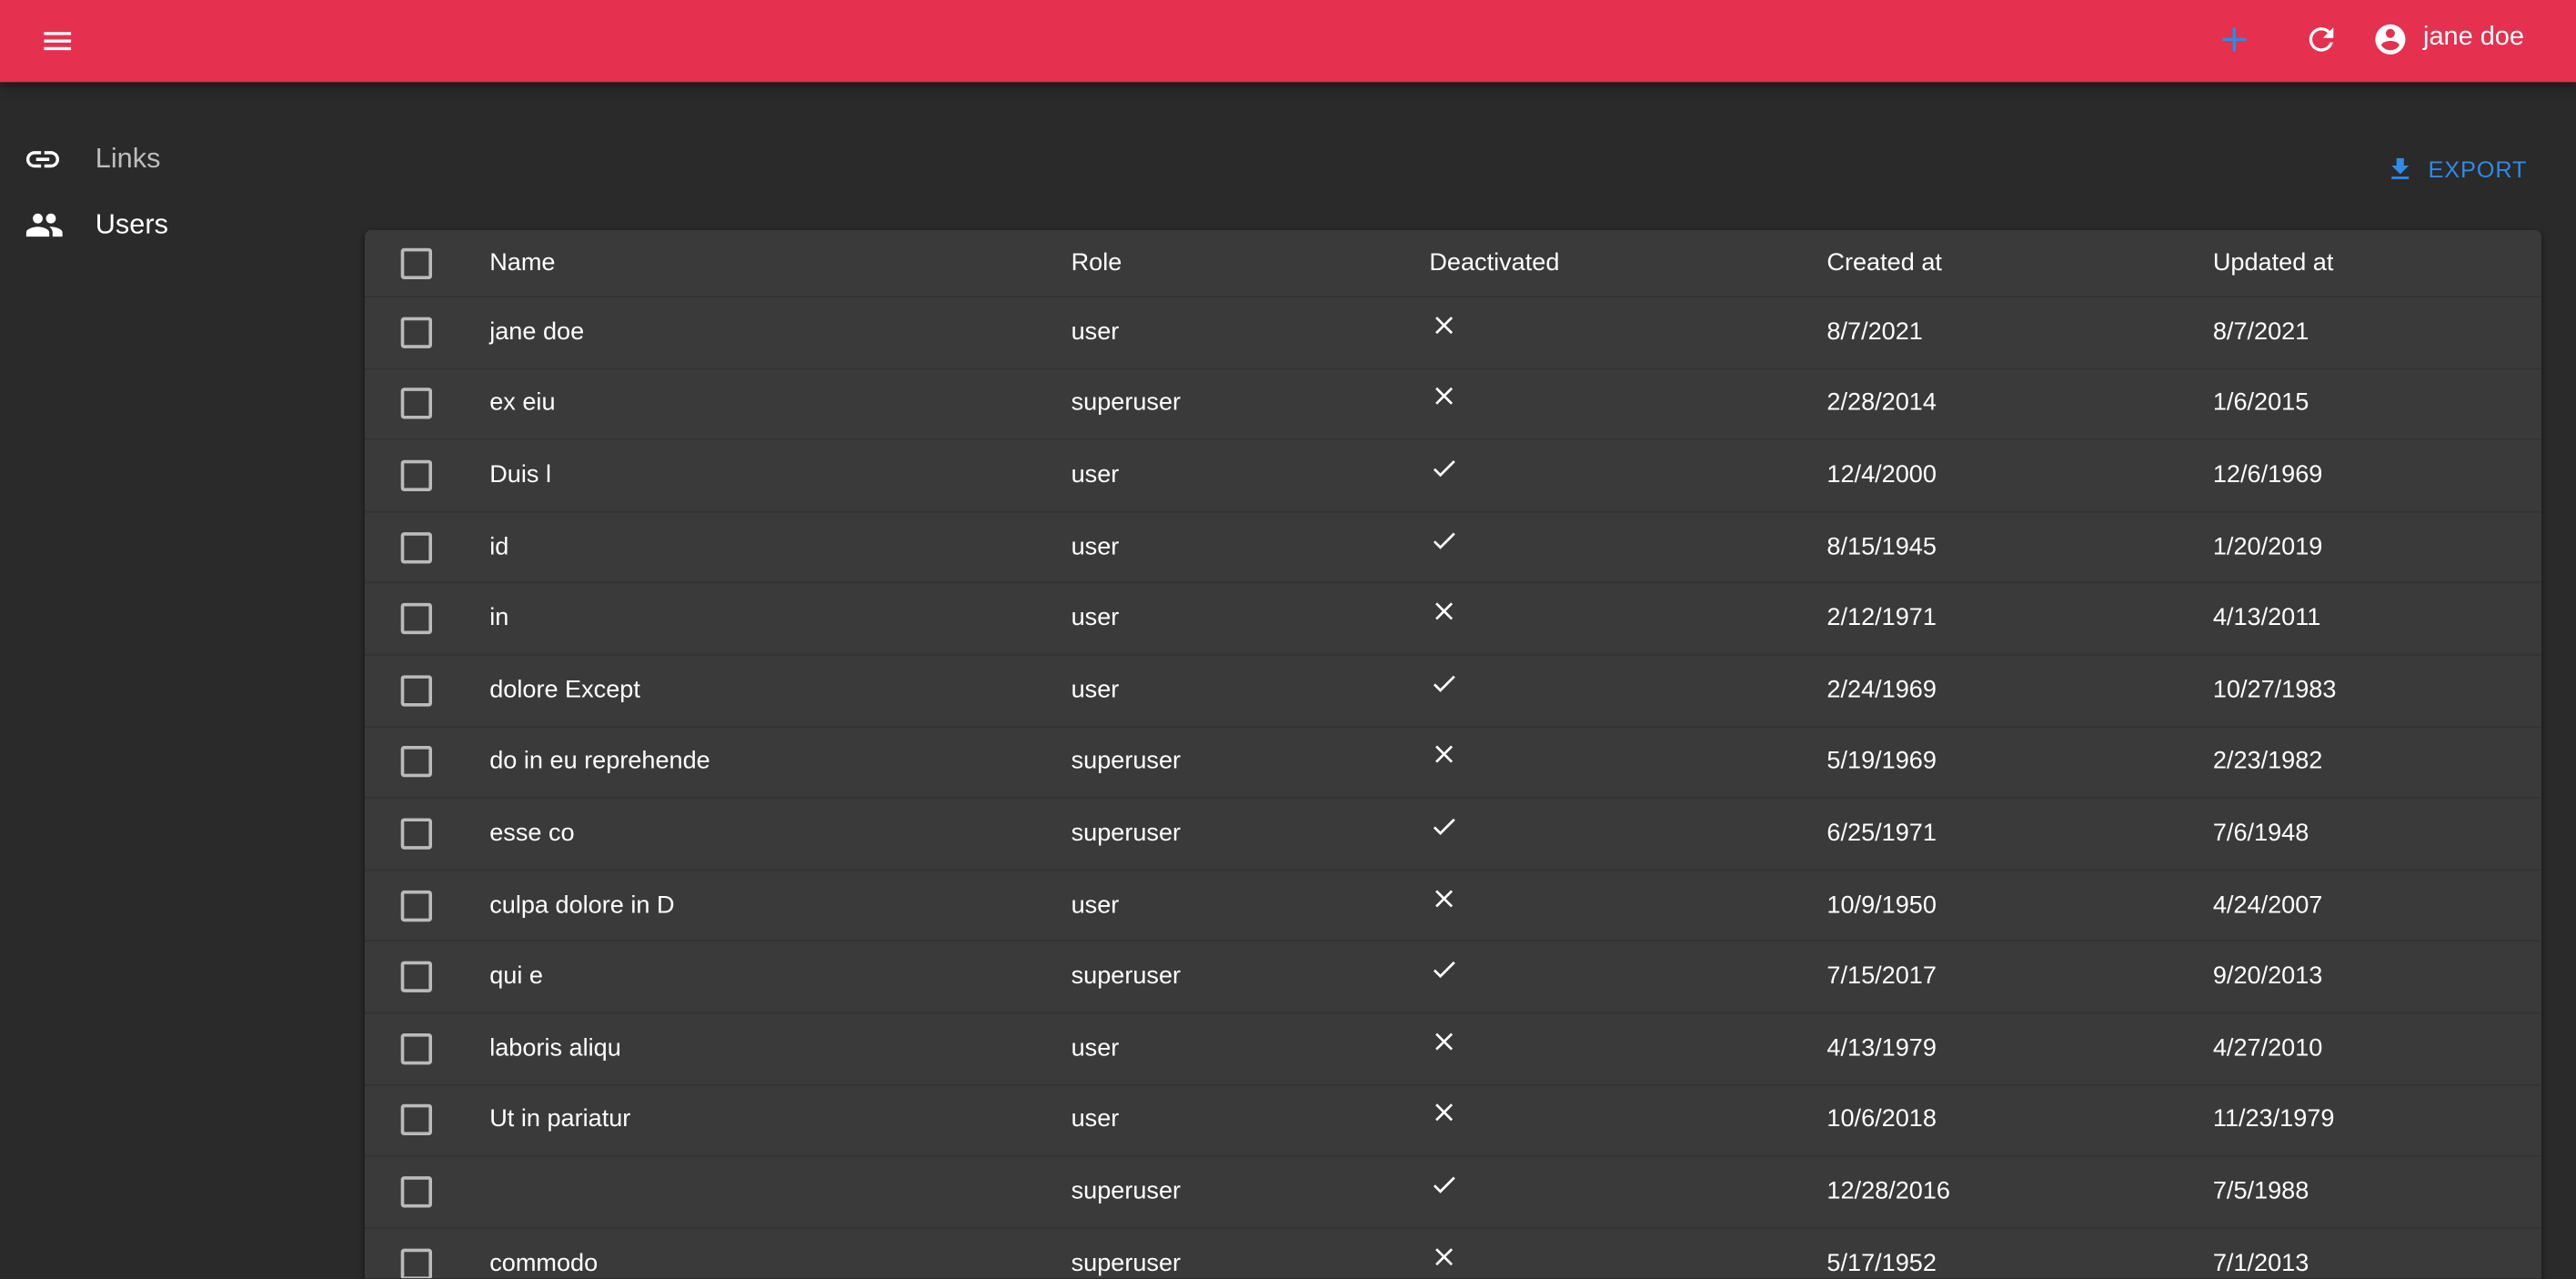  I want to click on table-row: esse co superuser 6/25/1971 7/6/1948, so click(1453, 834).